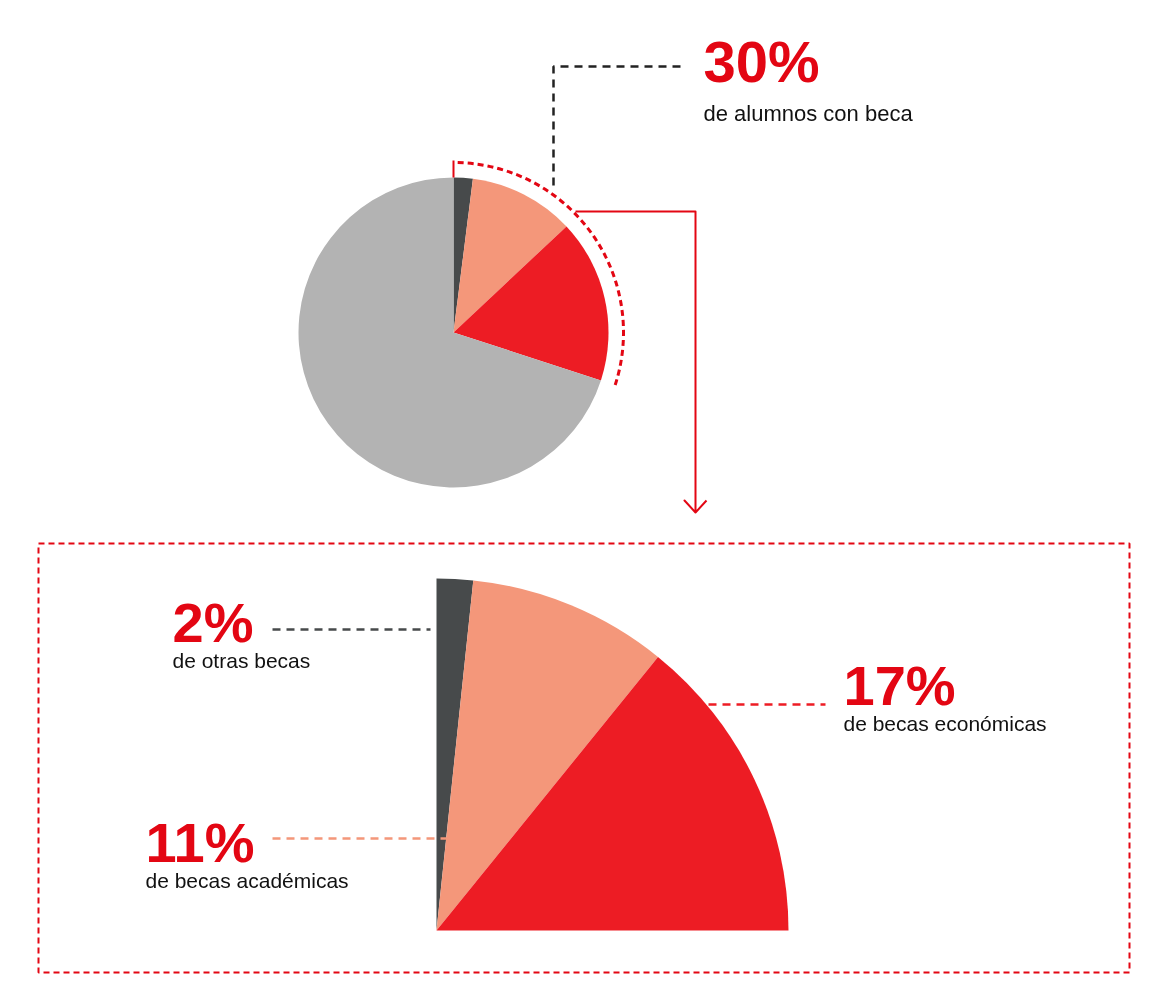 The height and width of the screenshot is (998, 1167). What do you see at coordinates (808, 113) in the screenshot?
I see `text: de alumnos con beca` at bounding box center [808, 113].